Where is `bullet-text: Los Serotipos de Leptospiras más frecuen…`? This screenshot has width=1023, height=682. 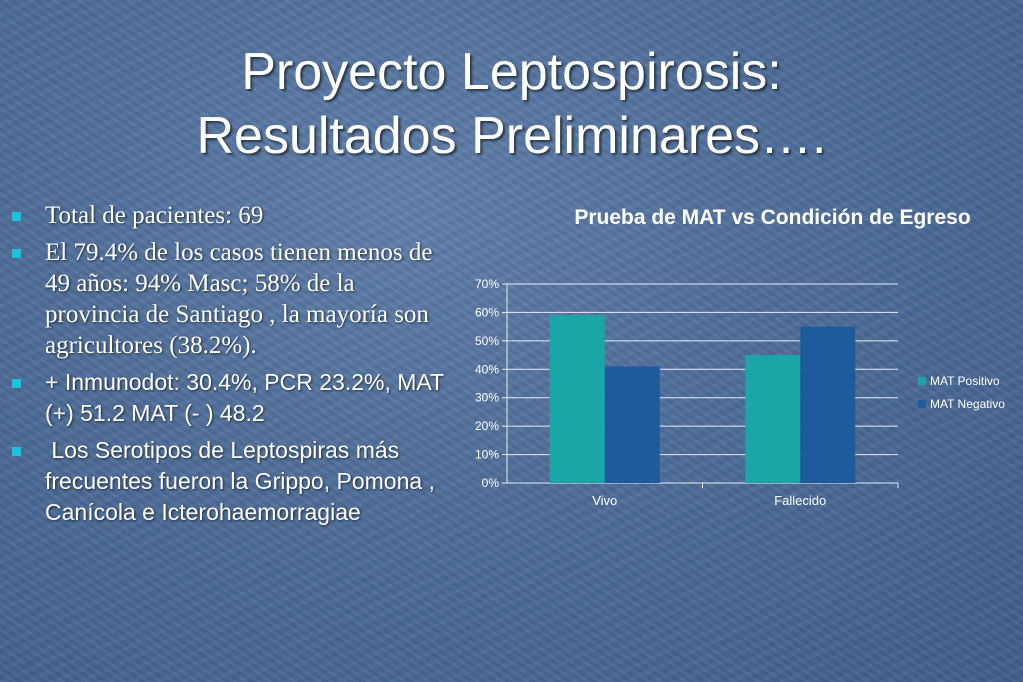 bullet-text: Los Serotipos de Leptospiras más frecuen… is located at coordinates (243, 481).